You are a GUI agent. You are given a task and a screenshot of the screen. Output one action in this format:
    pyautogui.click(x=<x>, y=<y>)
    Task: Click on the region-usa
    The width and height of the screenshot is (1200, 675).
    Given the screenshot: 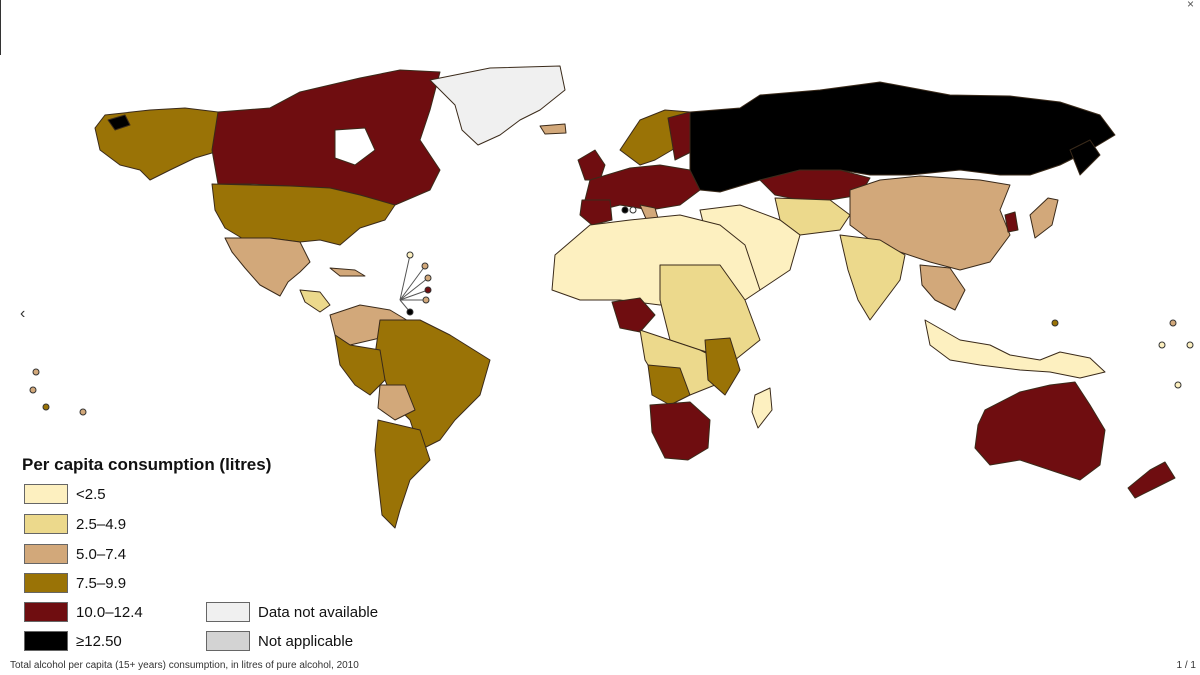 What is the action you would take?
    pyautogui.click(x=303, y=214)
    